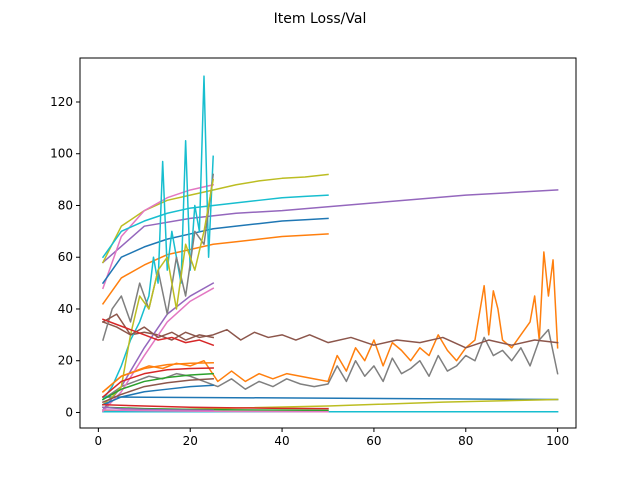  I want to click on y-tick-label: 120, so click(61, 102).